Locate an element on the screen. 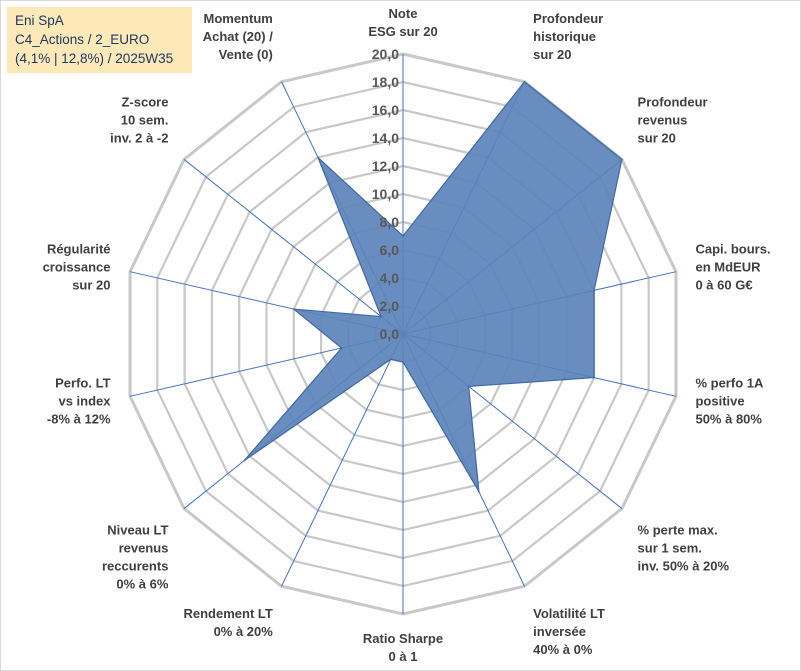 The width and height of the screenshot is (801, 671). axis-label: Capi. bours. en MdEUR 0 à 60 G€ is located at coordinates (732, 267).